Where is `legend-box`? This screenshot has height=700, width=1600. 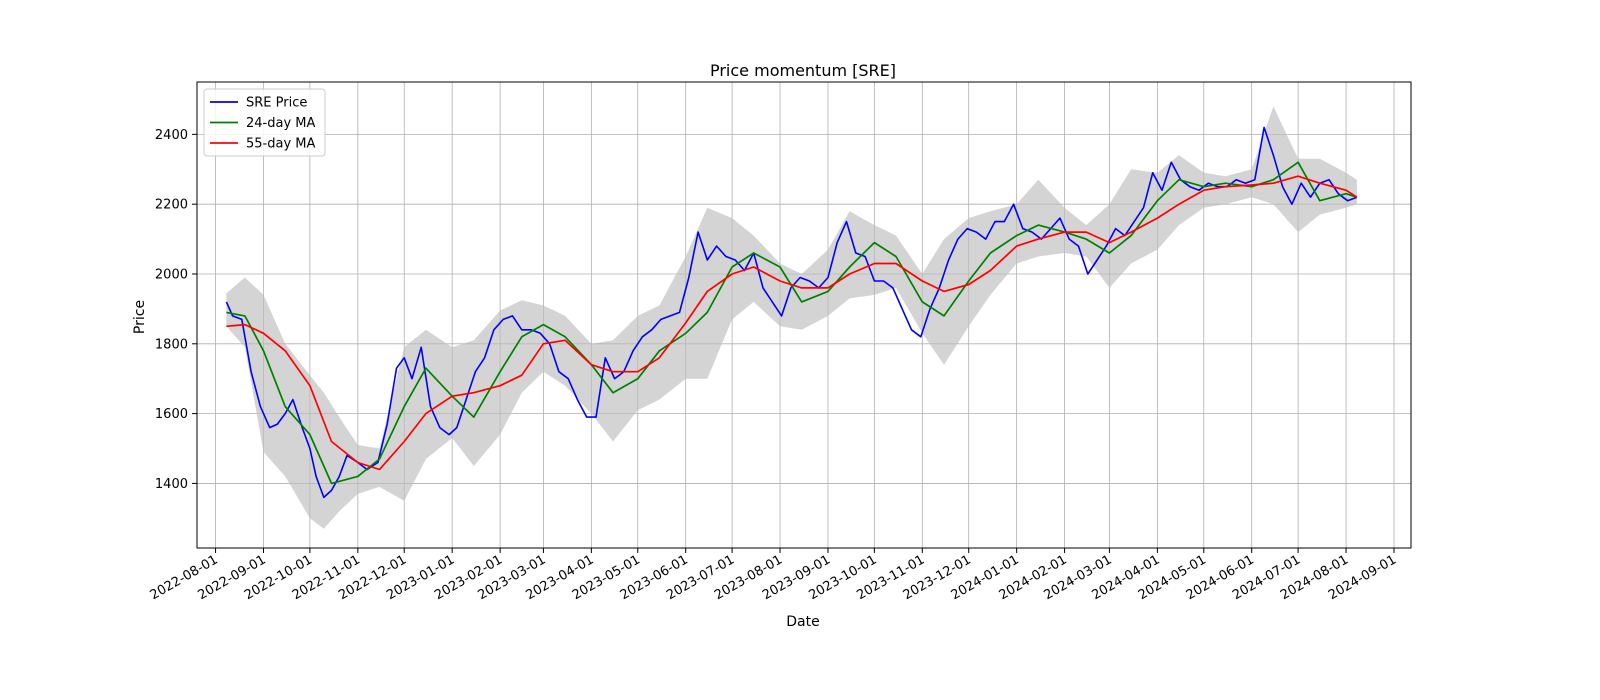 legend-box is located at coordinates (264, 122).